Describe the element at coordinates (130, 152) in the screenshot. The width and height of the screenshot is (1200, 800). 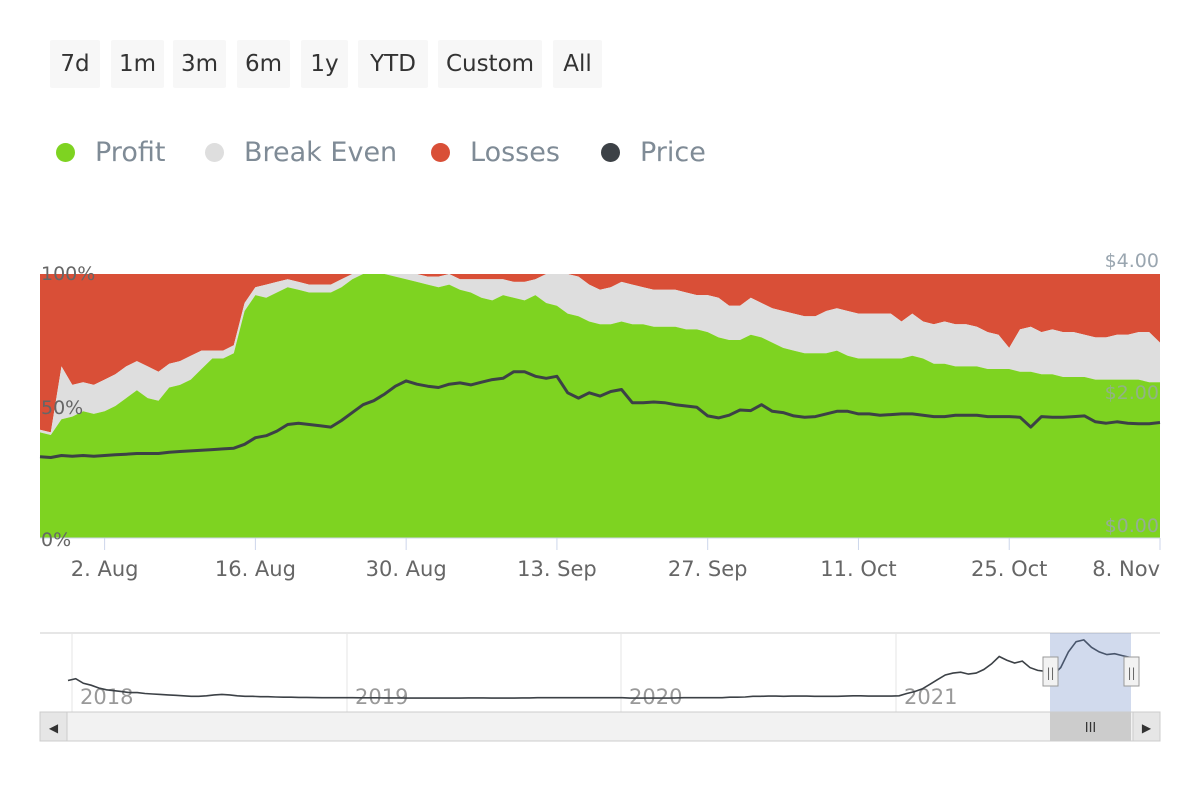
I see `legend-label-profit: Profit` at that location.